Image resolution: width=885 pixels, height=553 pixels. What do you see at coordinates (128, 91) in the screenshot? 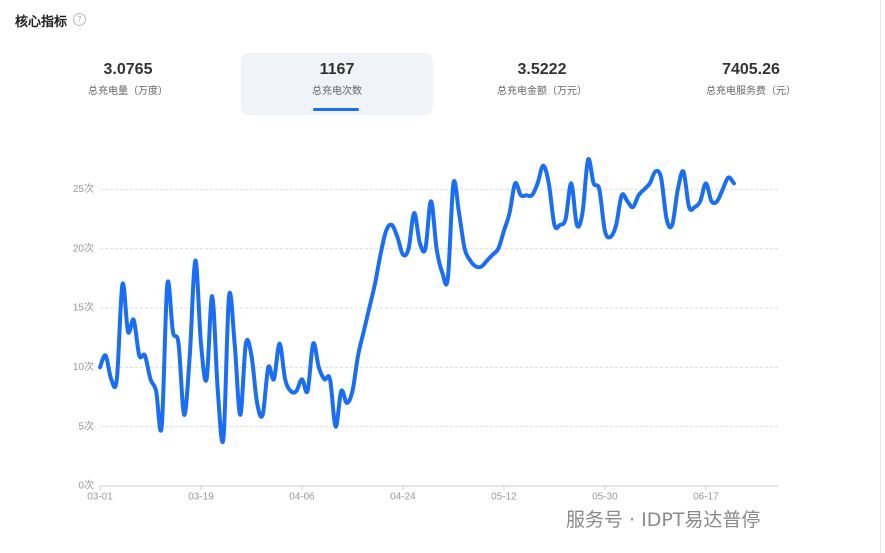
I see `kpi-label: 总充电量（万度）` at bounding box center [128, 91].